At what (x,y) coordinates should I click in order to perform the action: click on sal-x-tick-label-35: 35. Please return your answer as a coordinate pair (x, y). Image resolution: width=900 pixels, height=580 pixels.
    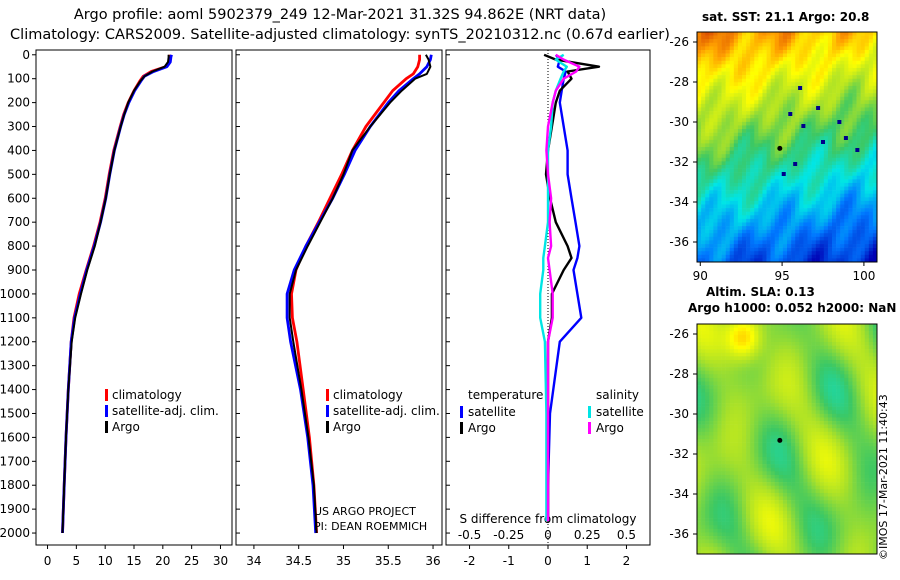
    Looking at the image, I should click on (343, 561).